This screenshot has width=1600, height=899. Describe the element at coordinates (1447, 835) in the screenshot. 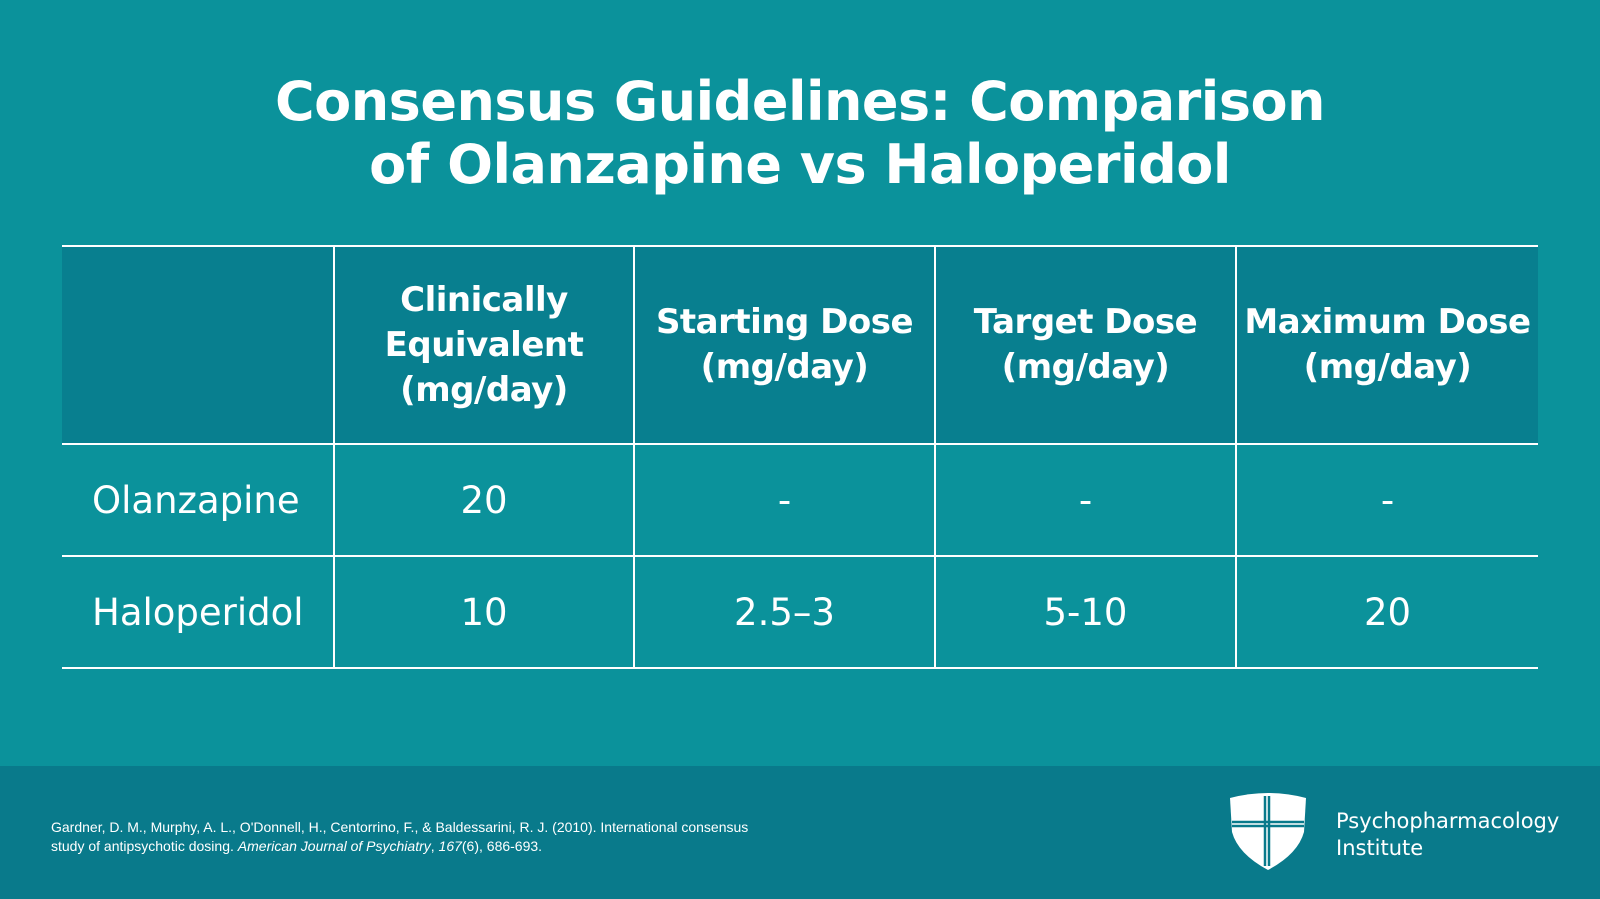

I see `logo-text: Psychopharmacology Institute` at that location.